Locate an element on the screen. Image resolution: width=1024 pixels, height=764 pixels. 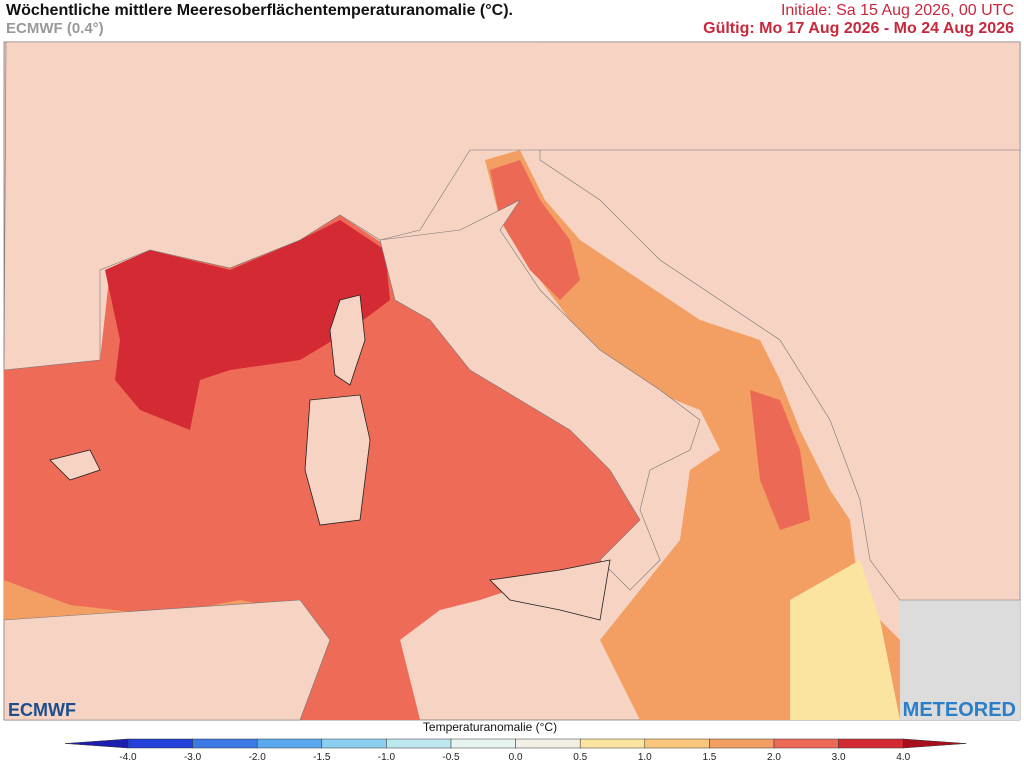
sardinia is located at coordinates (337, 460).